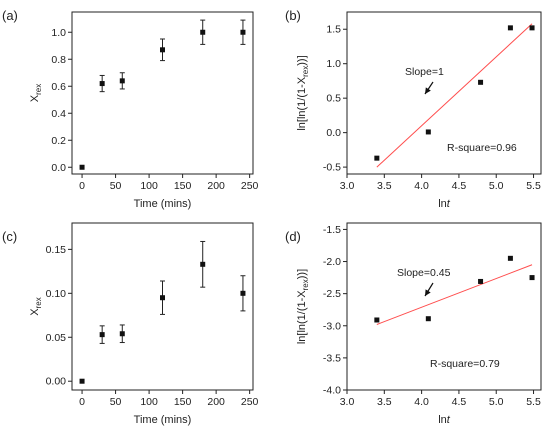 Image resolution: width=550 pixels, height=432 pixels. Describe the element at coordinates (56, 294) in the screenshot. I see `y-tick-label: 0.10` at that location.